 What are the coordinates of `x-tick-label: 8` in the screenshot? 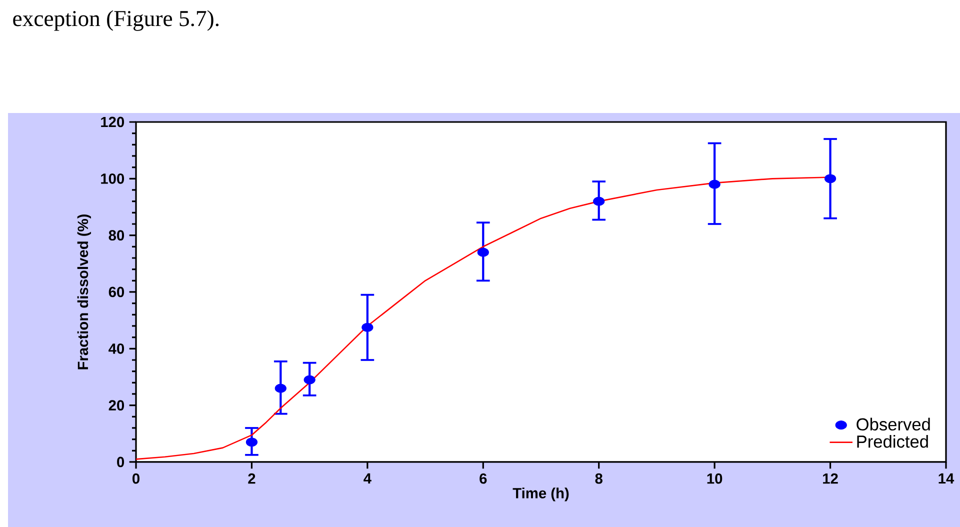 It's located at (598, 478).